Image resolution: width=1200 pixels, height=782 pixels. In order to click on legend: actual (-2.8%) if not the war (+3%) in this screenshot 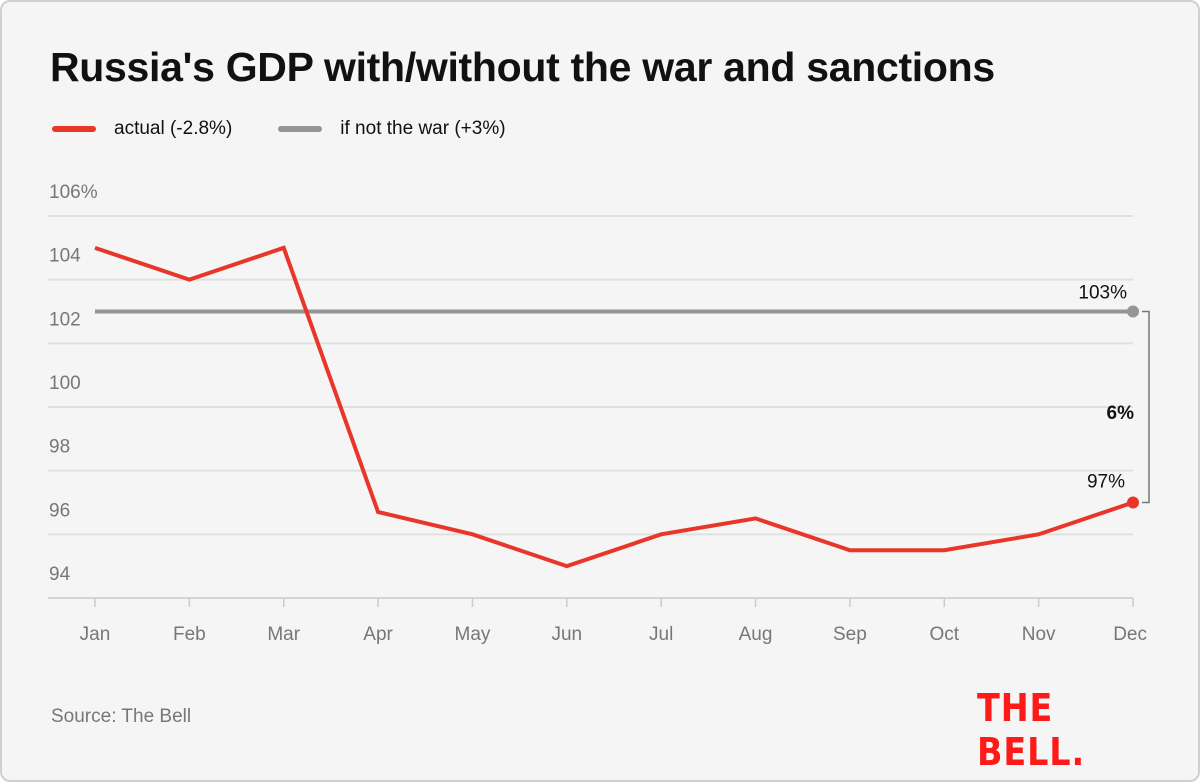, I will do `click(302, 129)`.